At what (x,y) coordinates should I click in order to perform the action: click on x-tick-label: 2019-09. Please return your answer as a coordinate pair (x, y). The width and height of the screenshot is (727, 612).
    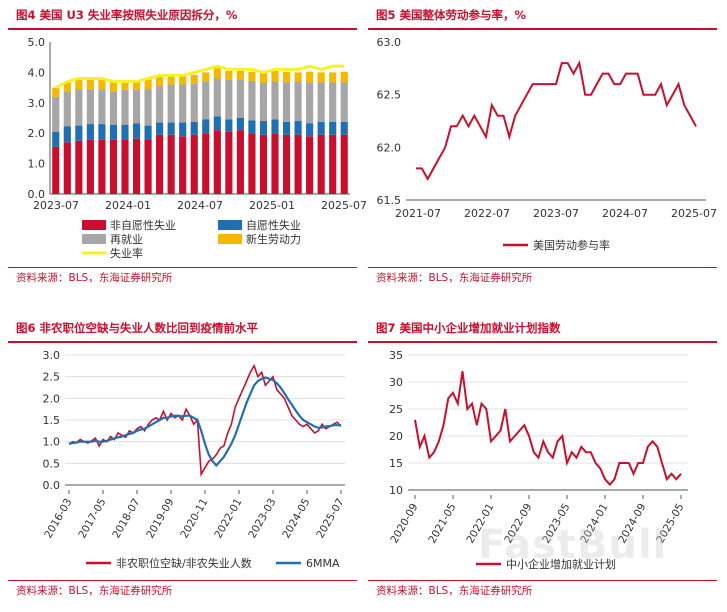
    Looking at the image, I should click on (160, 519).